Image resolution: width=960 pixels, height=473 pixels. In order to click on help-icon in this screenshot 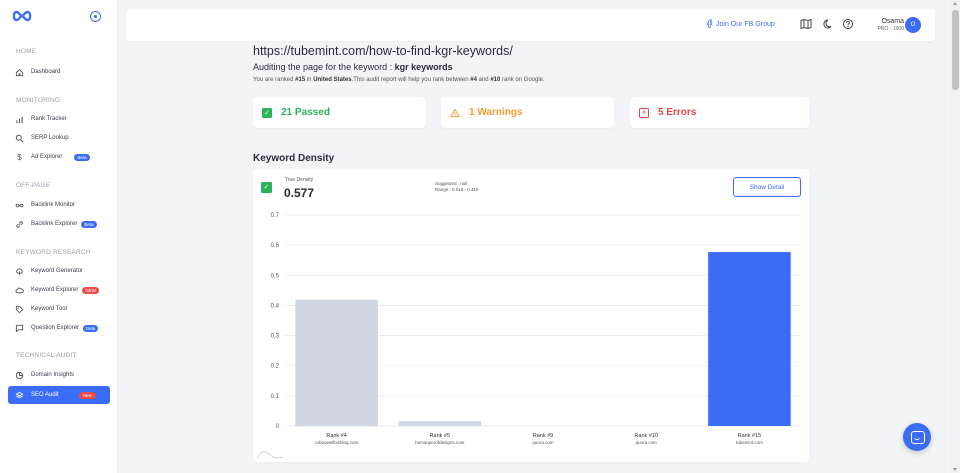, I will do `click(848, 24)`.